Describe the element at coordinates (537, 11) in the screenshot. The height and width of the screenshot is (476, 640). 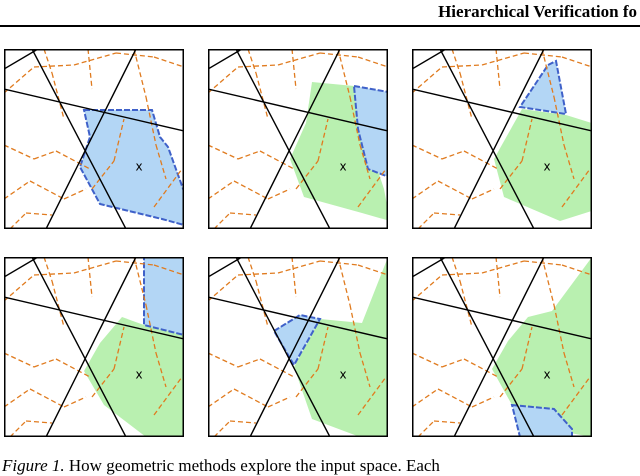
I see `running-header-title: Hierarchical Verification fo` at that location.